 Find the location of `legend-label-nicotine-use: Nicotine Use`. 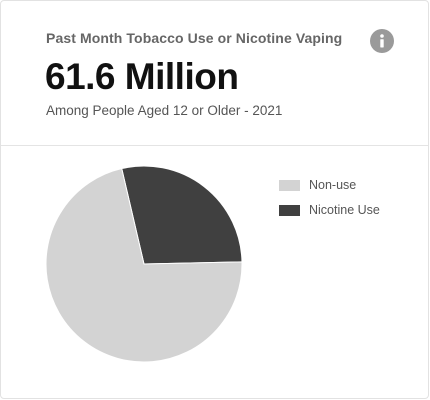

legend-label-nicotine-use: Nicotine Use is located at coordinates (344, 210).